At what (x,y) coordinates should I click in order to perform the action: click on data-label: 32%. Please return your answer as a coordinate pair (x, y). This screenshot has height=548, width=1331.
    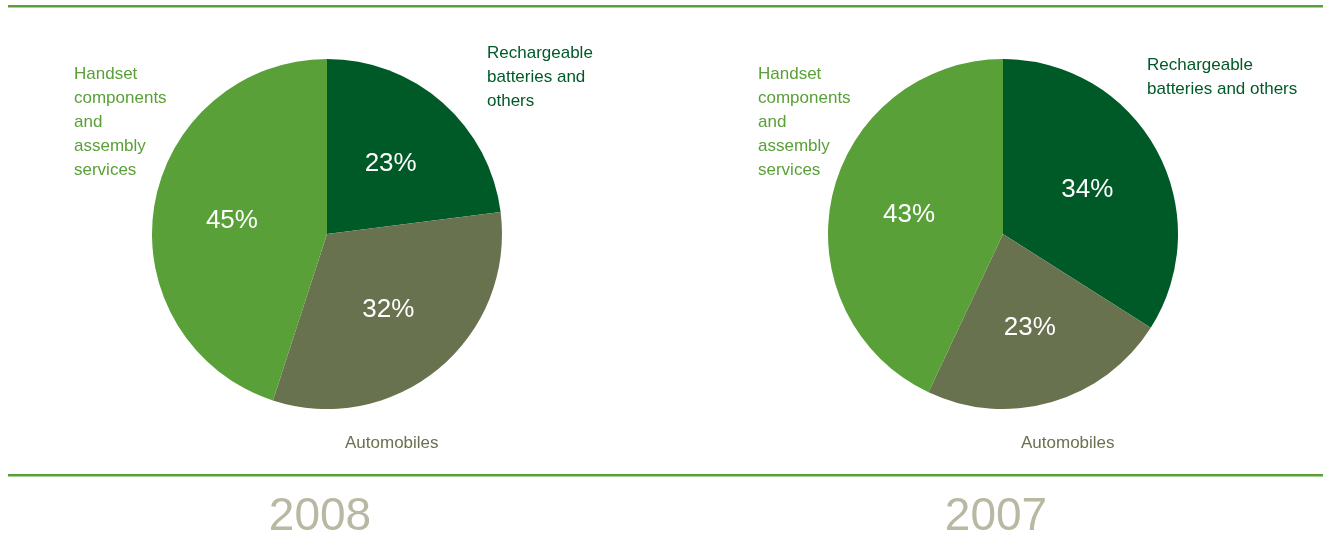
    Looking at the image, I should click on (388, 308).